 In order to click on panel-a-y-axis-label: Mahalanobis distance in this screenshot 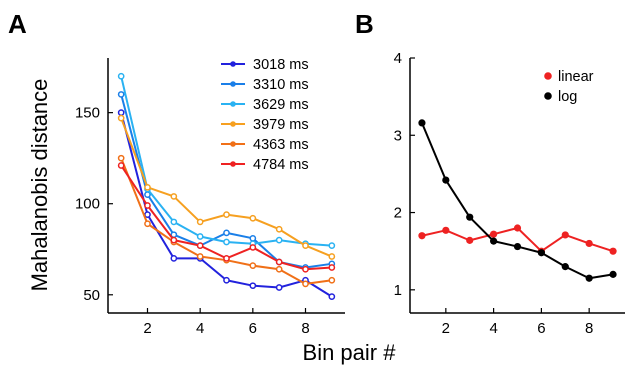, I will do `click(39, 185)`.